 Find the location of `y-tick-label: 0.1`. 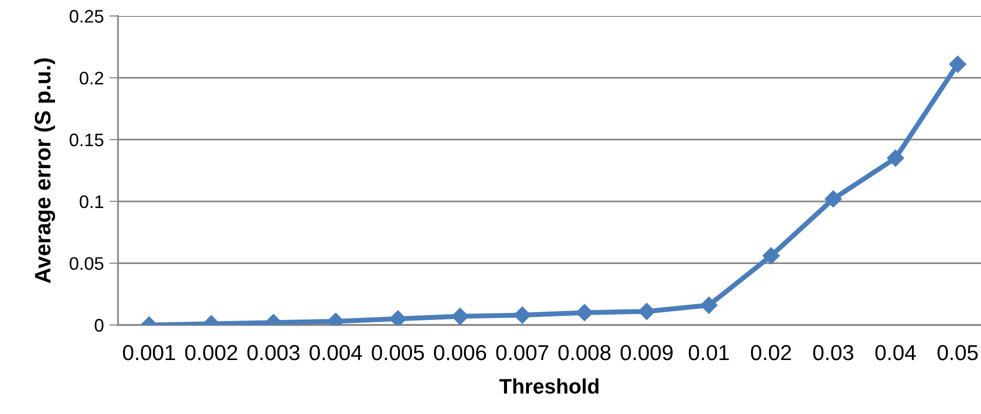

y-tick-label: 0.1 is located at coordinates (92, 201).